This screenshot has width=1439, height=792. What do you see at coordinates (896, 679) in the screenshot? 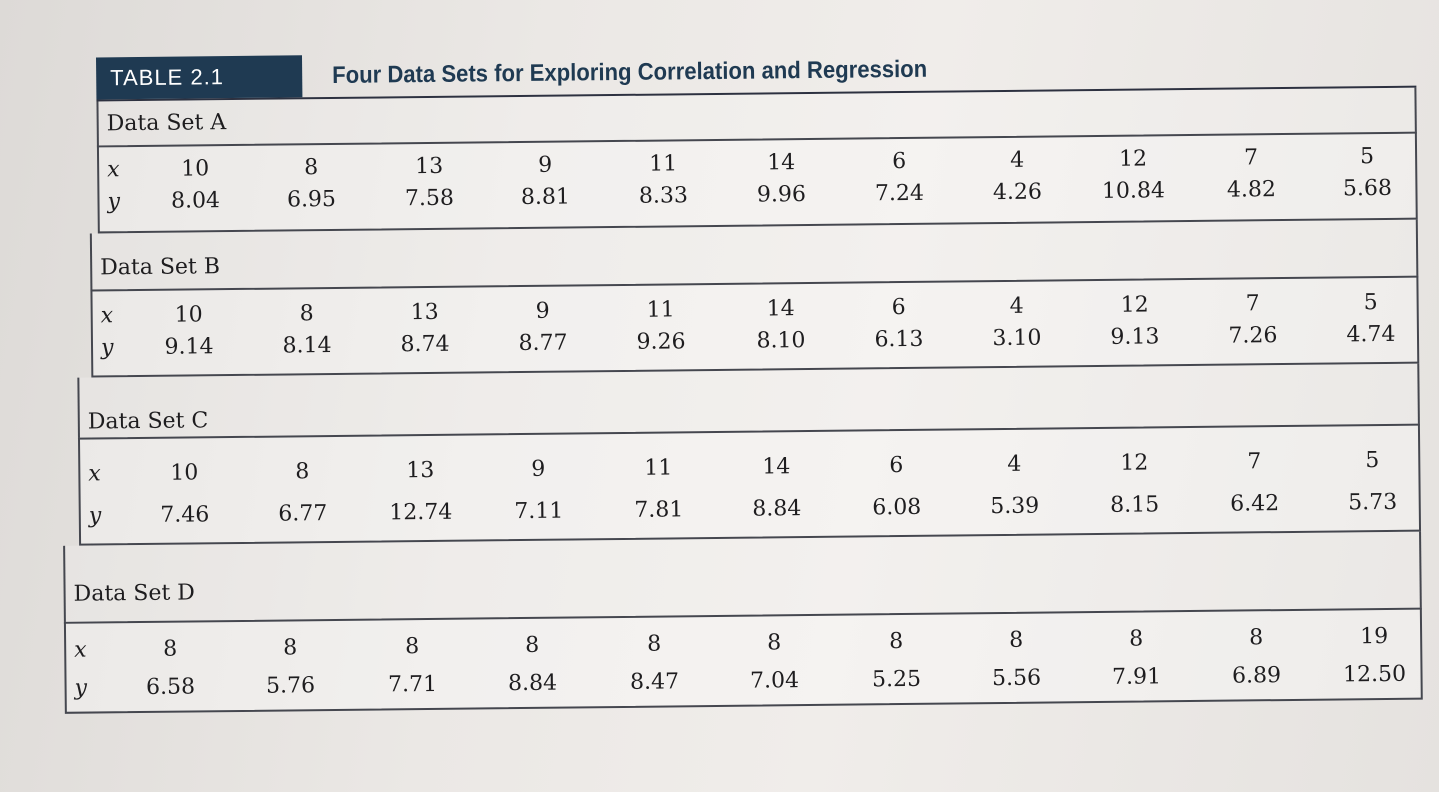
I see `y-value: 5.25` at bounding box center [896, 679].